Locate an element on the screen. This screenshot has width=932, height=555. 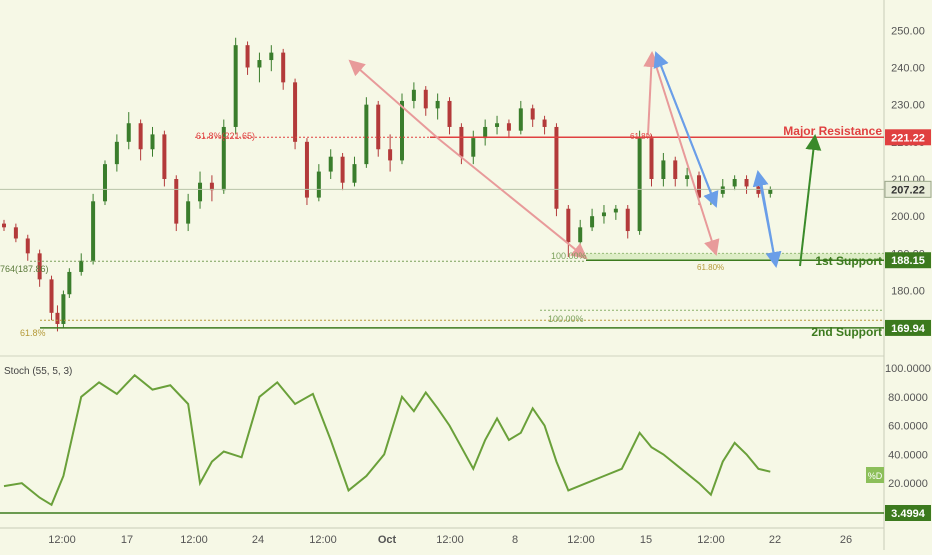
stoch-axis-ticks: 100.0000 80.0000 60.0000 40.0000 20.0000 is located at coordinates (908, 426).